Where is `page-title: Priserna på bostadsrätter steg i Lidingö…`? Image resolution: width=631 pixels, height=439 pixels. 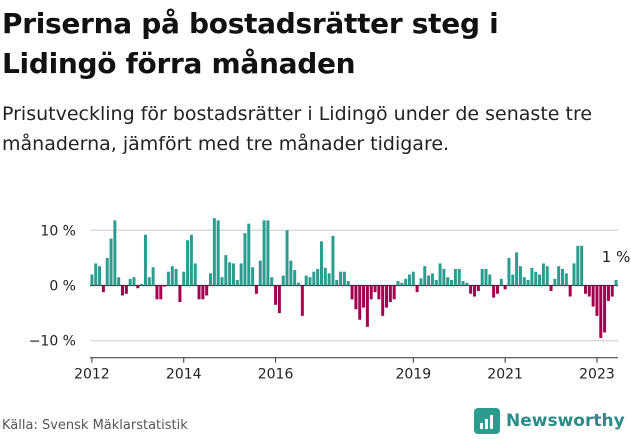 page-title: Priserna på bostadsrätter steg i Lidingö… is located at coordinates (250, 43).